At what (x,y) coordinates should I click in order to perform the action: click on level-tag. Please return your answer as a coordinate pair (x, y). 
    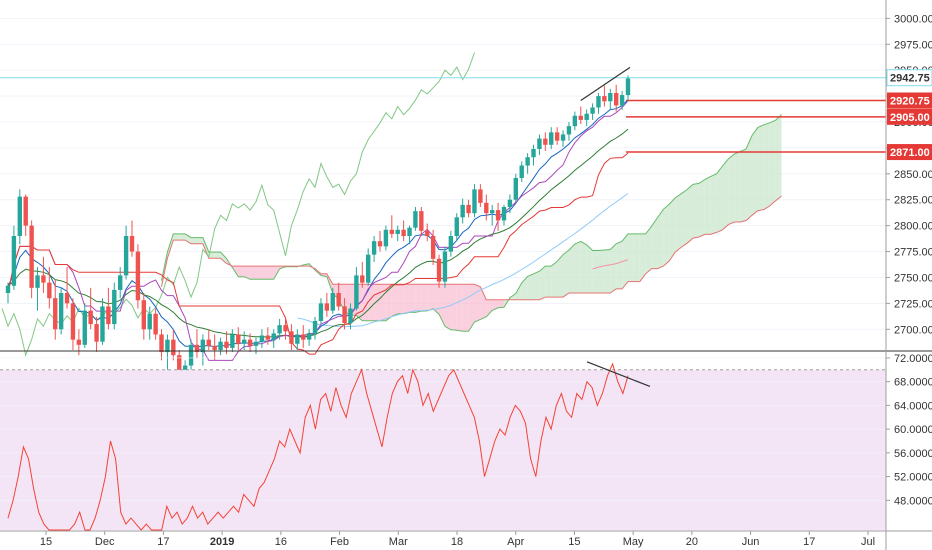
    Looking at the image, I should click on (909, 100).